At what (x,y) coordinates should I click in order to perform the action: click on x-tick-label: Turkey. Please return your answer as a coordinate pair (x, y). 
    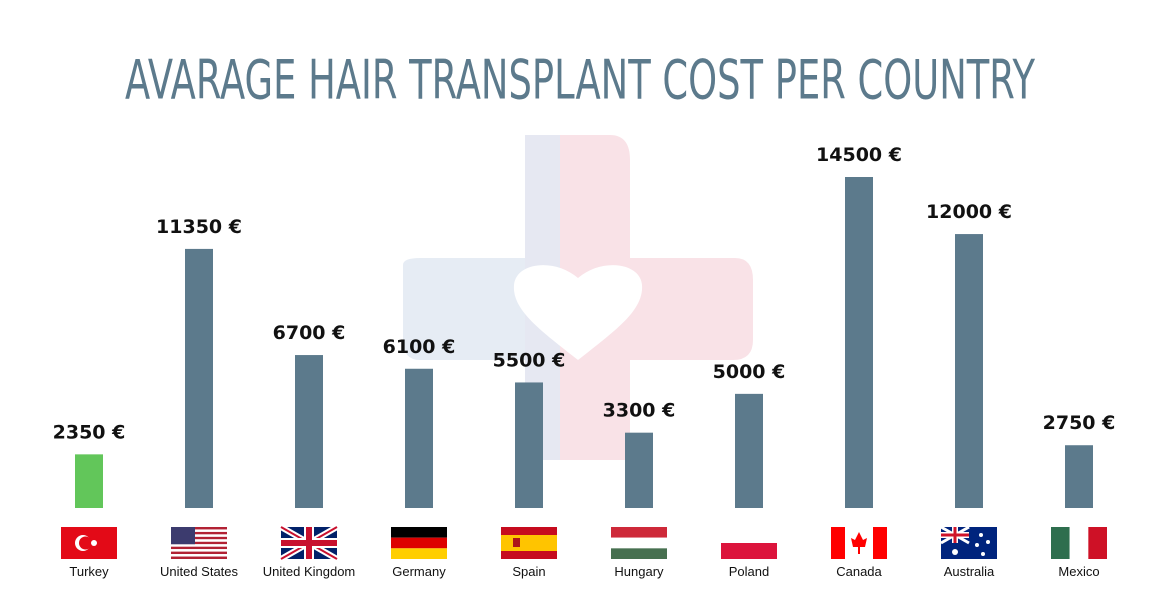
    Looking at the image, I should click on (89, 571).